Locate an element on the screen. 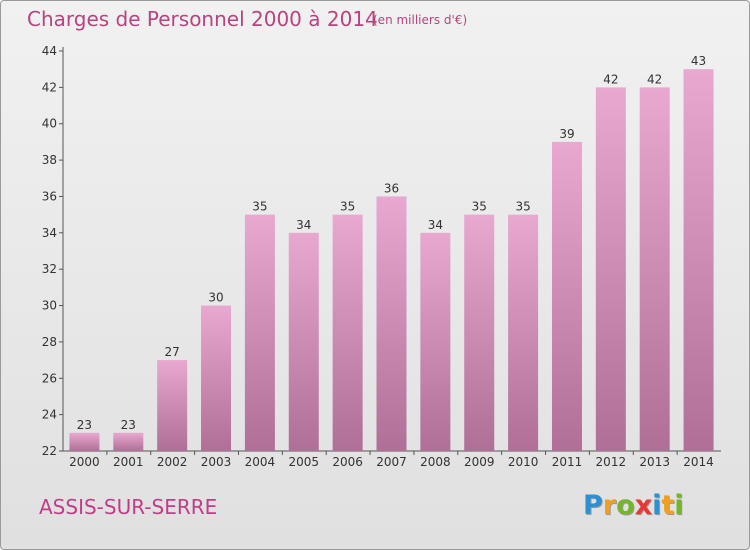  bar-2011 is located at coordinates (566, 296).